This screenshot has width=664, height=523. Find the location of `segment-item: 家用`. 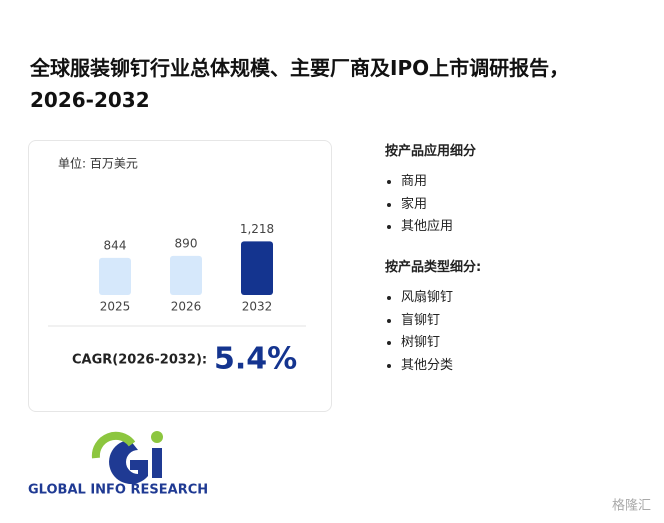

segment-item: 家用 is located at coordinates (438, 205).